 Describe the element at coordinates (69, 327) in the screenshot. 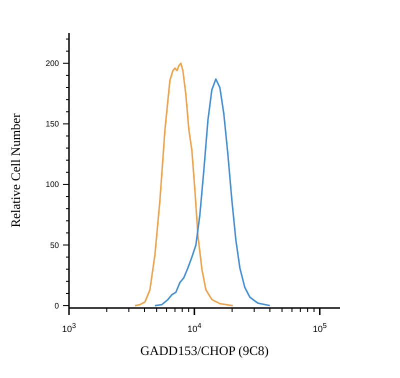

I see `x-tick-label: 10$^{3}$` at that location.